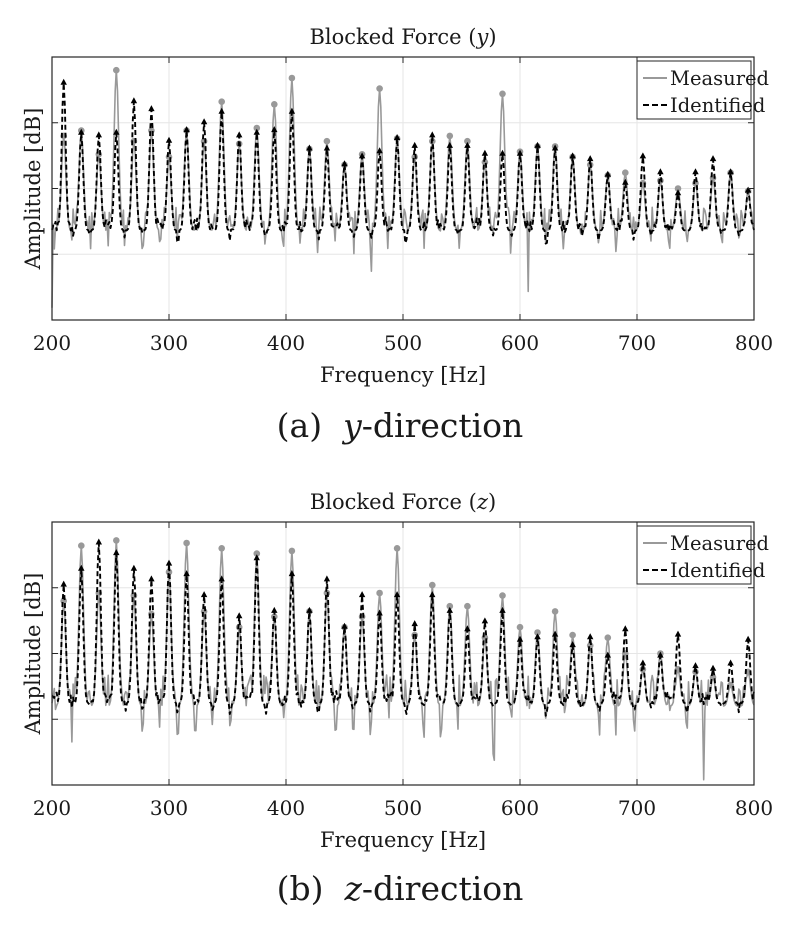  What do you see at coordinates (299, 425) in the screenshot?
I see `caption-label: (a)` at bounding box center [299, 425].